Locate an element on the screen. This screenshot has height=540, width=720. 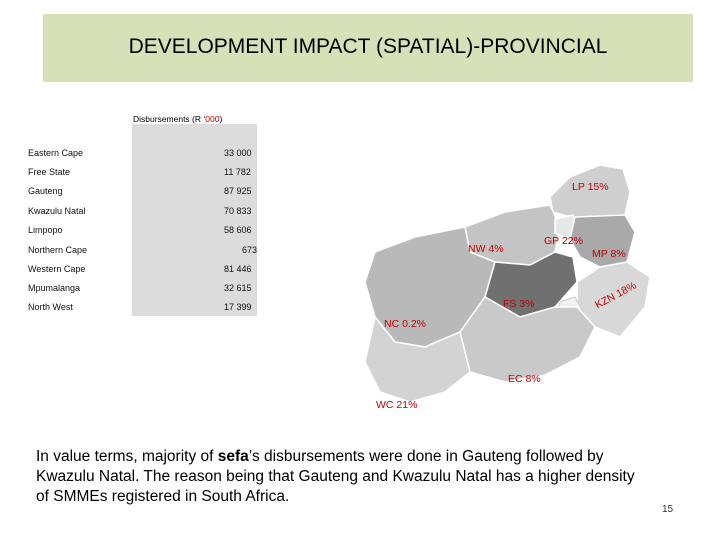
table-row: Limpopo 58 606 is located at coordinates (142, 234).